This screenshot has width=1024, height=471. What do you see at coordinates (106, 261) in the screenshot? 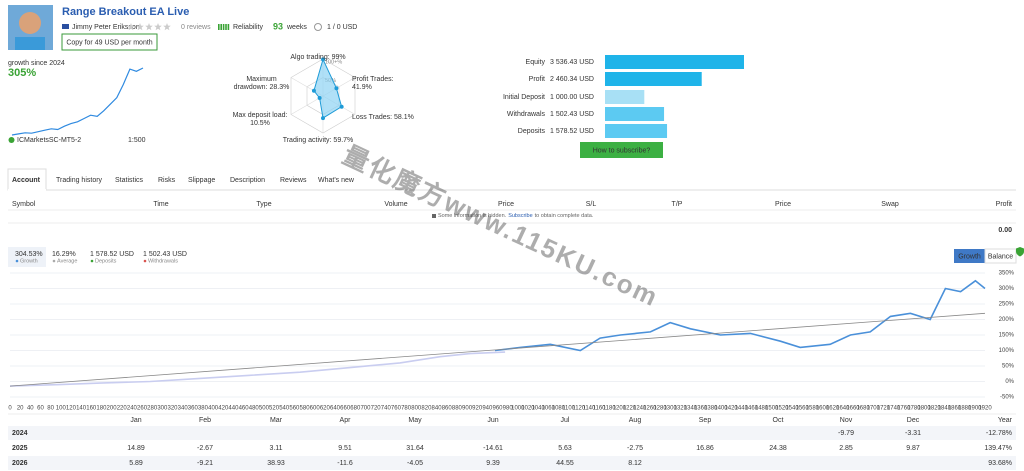
I see `stat-label: Deposits` at bounding box center [106, 261].